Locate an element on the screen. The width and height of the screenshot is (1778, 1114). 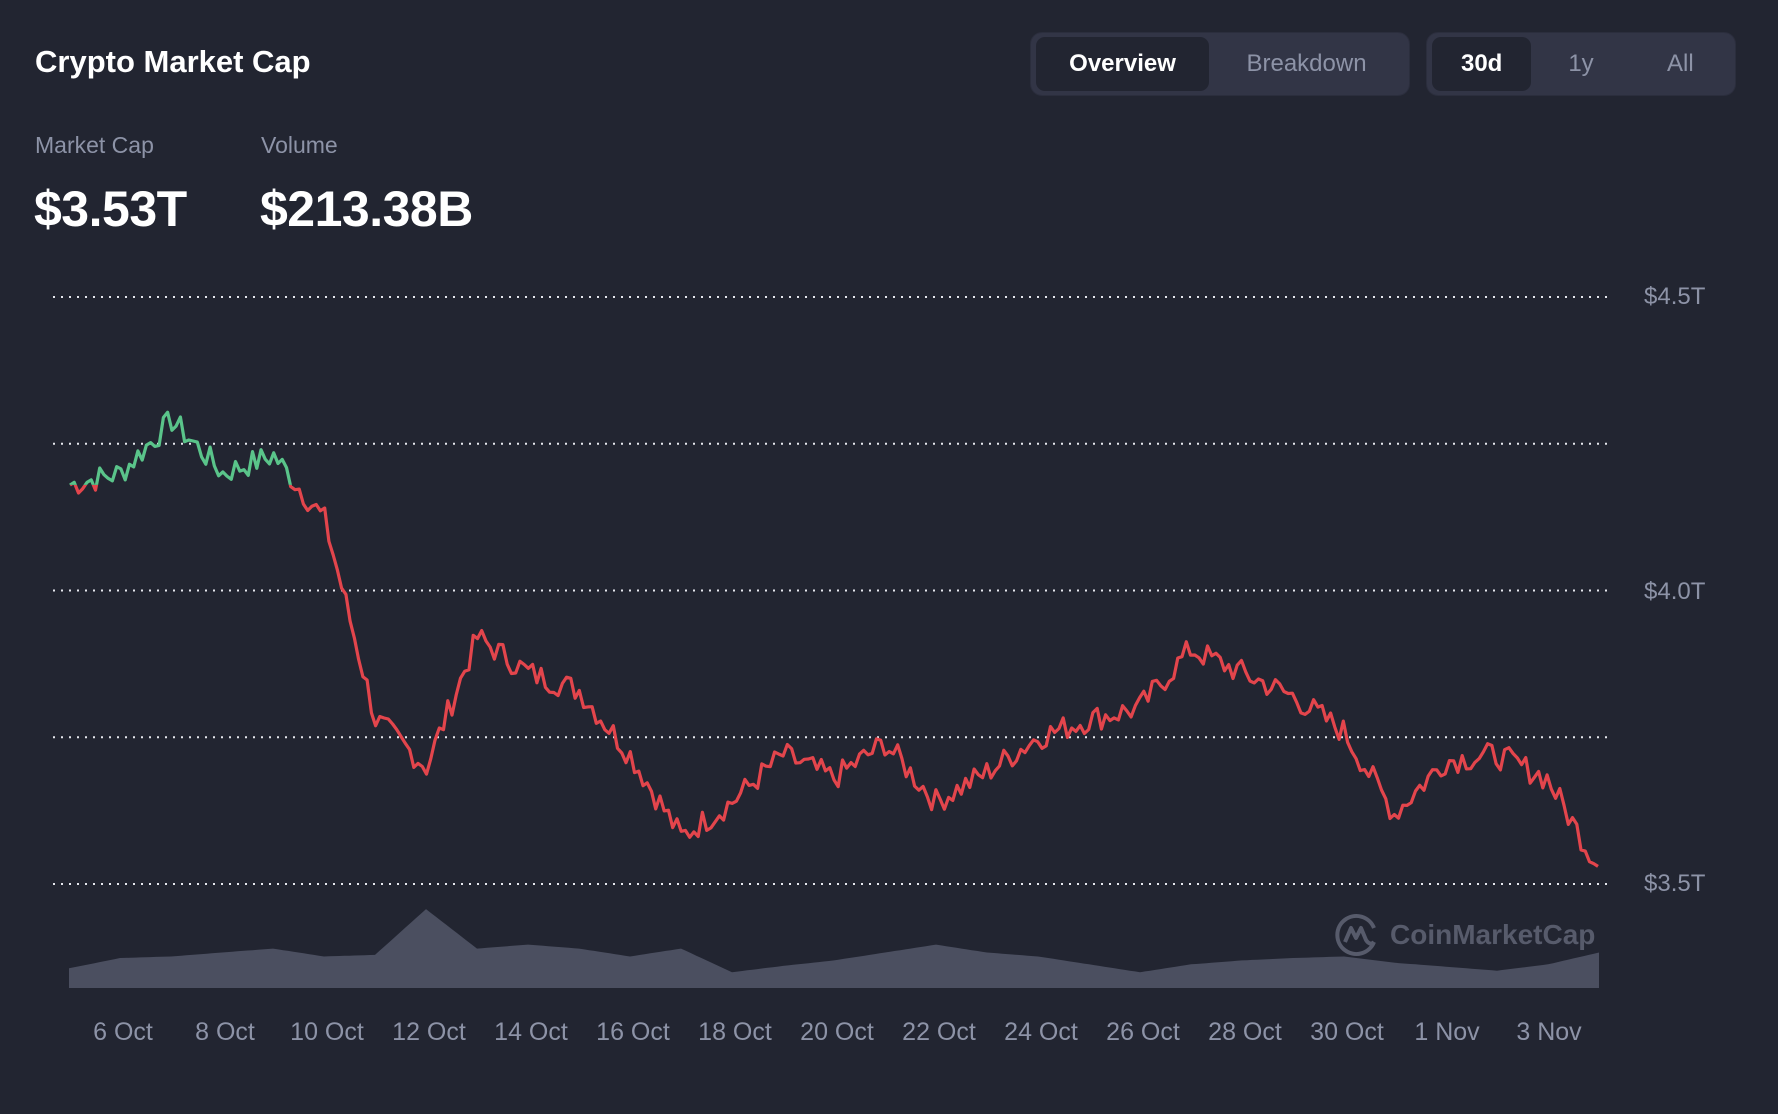
x-tick: 12 Oct is located at coordinates (429, 1032).